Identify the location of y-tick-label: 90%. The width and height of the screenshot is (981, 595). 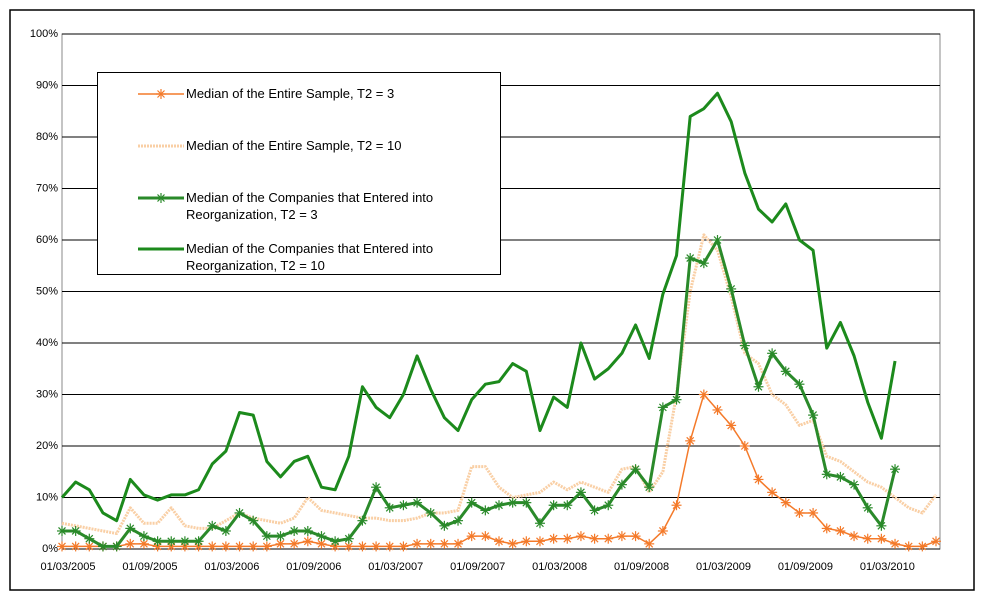
(47, 85).